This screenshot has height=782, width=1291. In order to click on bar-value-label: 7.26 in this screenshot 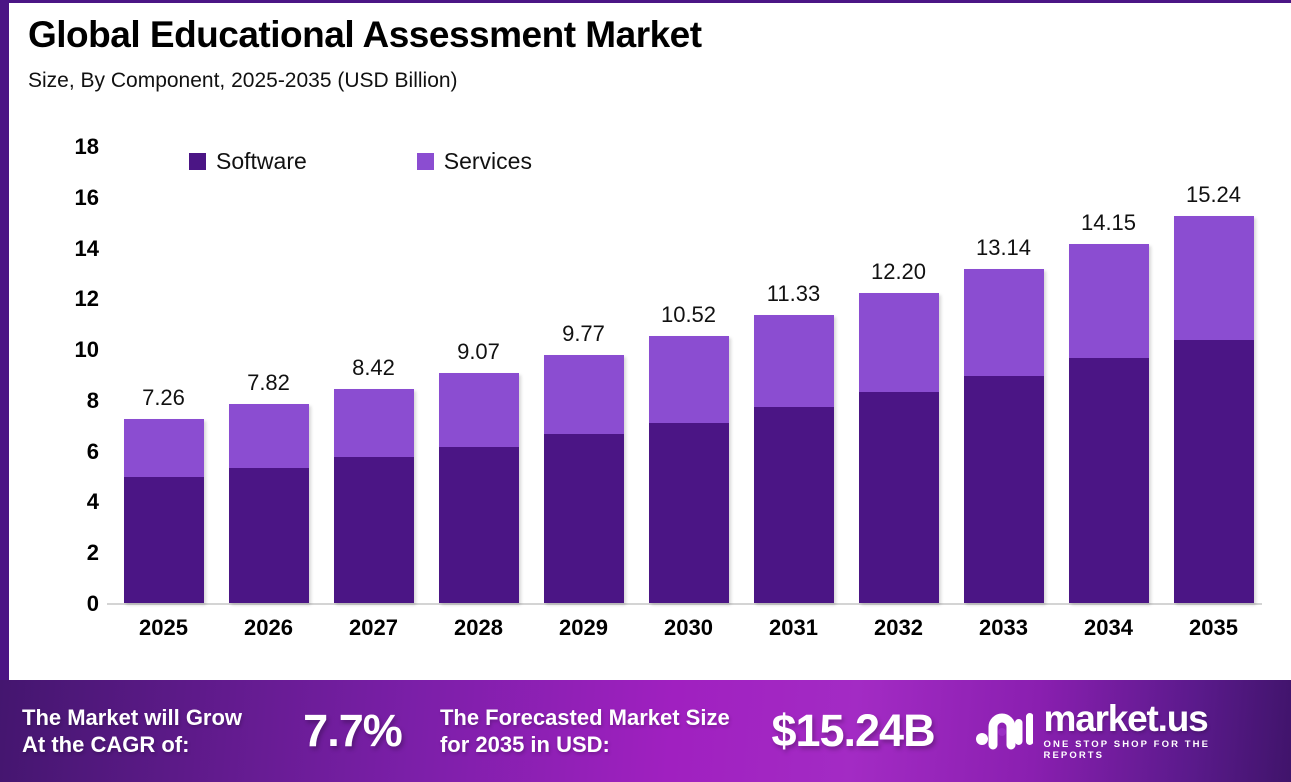, I will do `click(163, 397)`.